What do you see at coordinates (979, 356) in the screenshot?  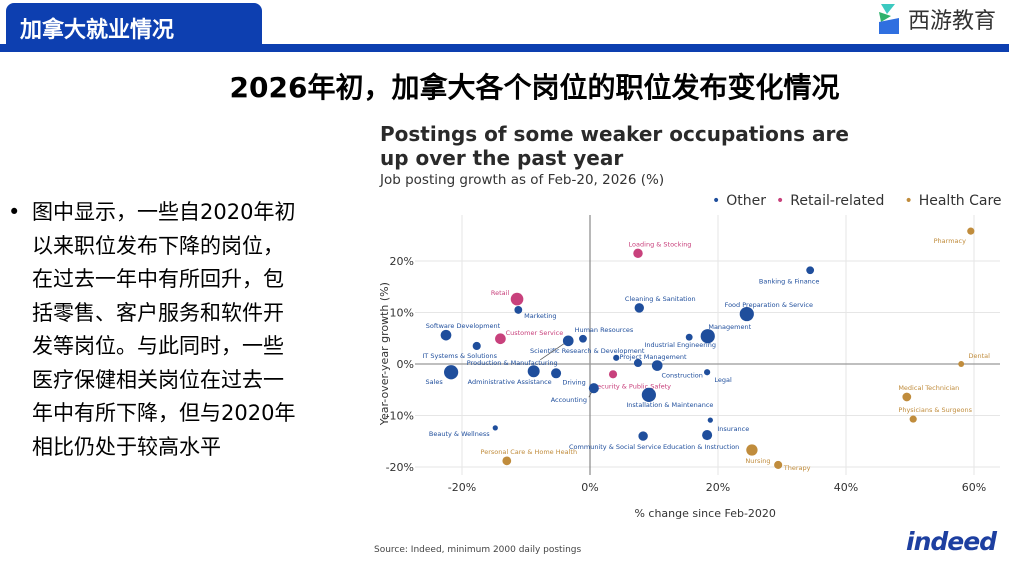 I see `data-point-label: Dental` at bounding box center [979, 356].